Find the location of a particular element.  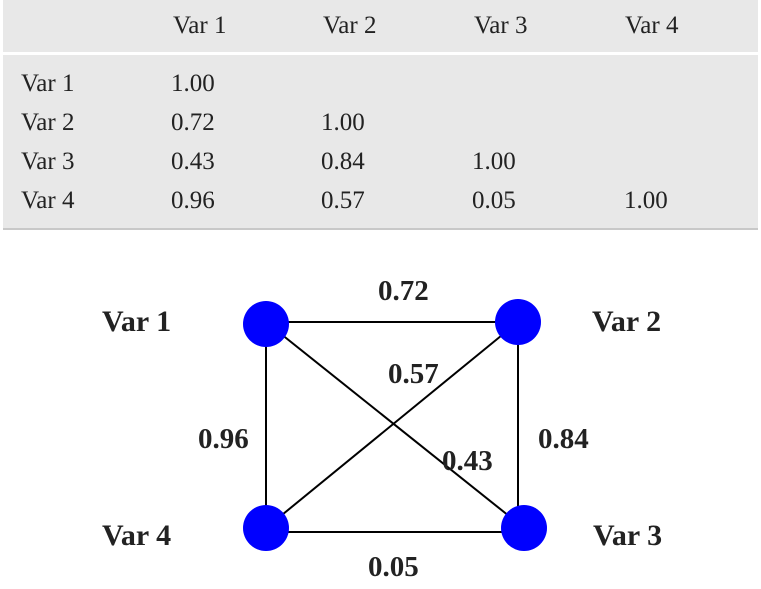

node-label-var4: Var 4 is located at coordinates (136, 535).